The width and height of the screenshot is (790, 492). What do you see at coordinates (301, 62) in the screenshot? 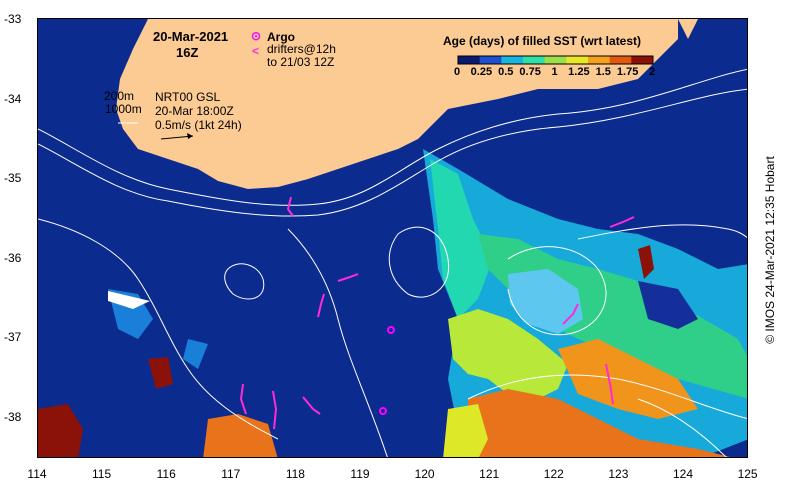
I see `drifter-legend-label-2: to 21/03 12Z` at bounding box center [301, 62].